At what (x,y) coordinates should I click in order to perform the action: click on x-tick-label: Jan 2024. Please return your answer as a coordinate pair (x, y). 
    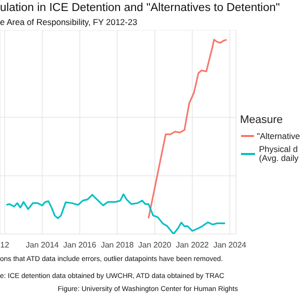
    Looking at the image, I should click on (230, 245).